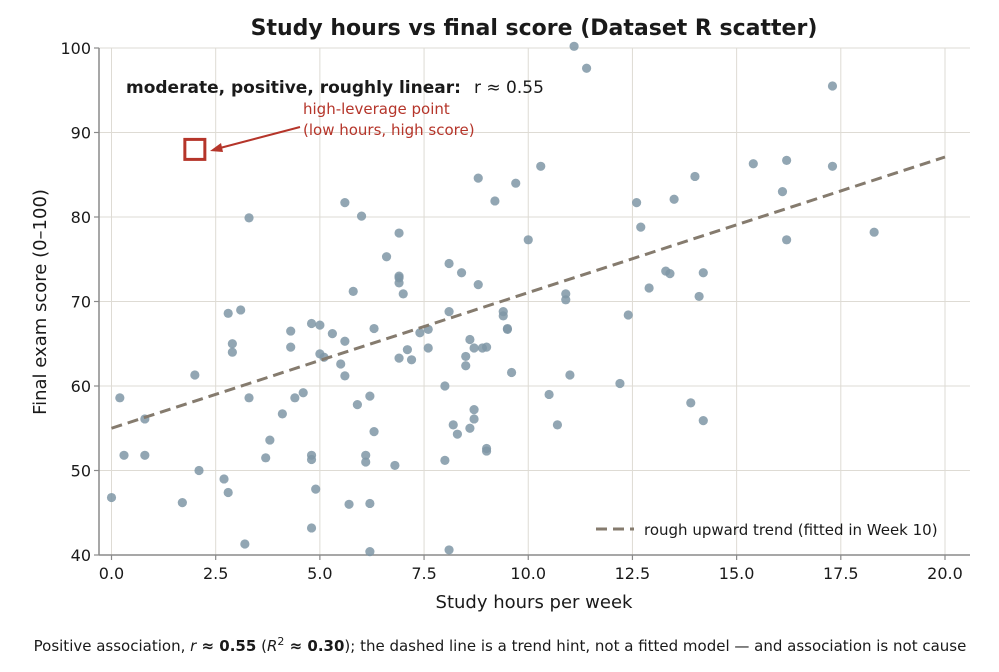 The image size is (999, 672). Describe the element at coordinates (226, 646) in the screenshot. I see `caption-r-value: ≈ 0.55` at that location.